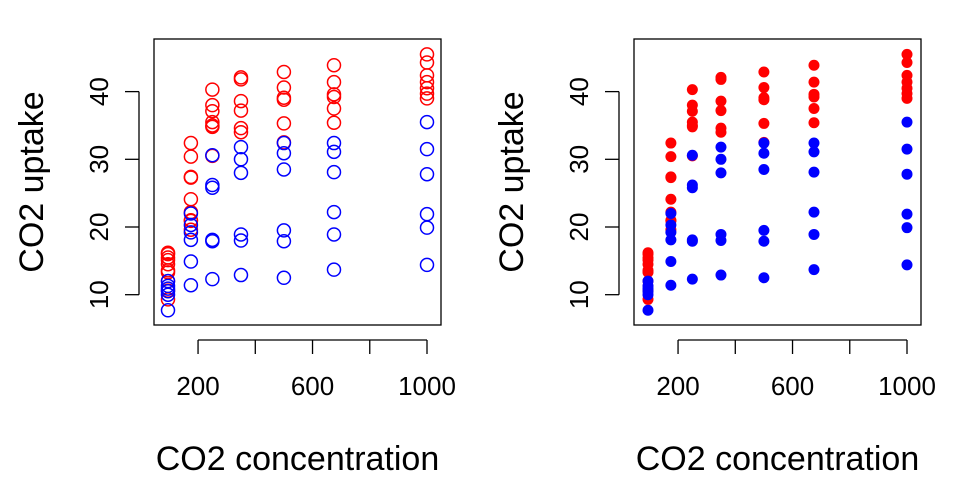 The image size is (960, 480). I want to click on x-tick-label: 600, so click(312, 386).